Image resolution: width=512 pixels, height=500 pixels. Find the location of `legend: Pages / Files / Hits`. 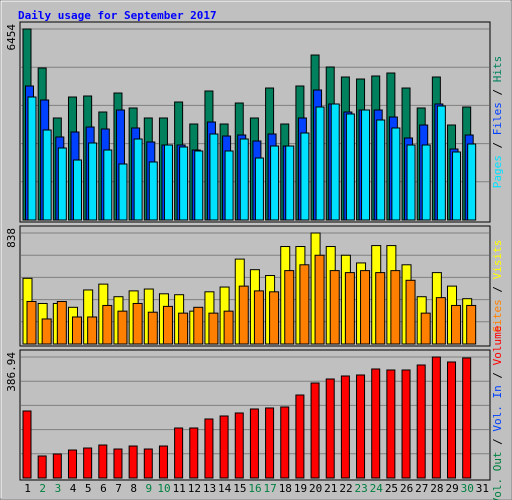

legend: Pages / Files / Hits is located at coordinates (497, 122).